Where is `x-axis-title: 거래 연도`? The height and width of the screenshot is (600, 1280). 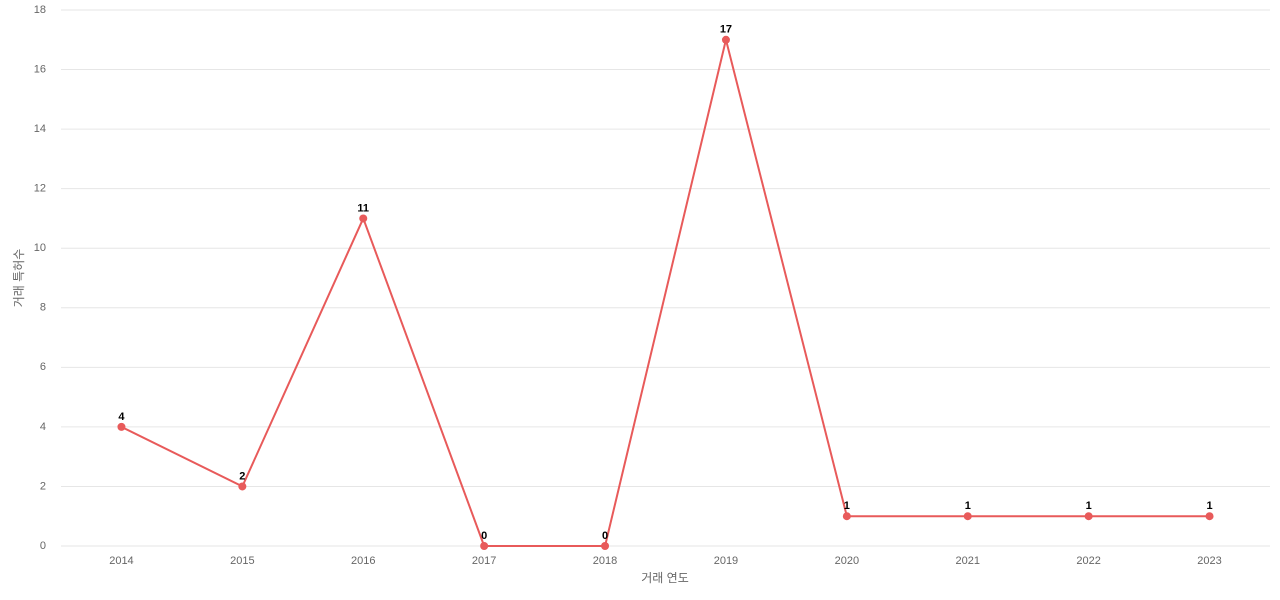
x-axis-title: 거래 연도 is located at coordinates (665, 578).